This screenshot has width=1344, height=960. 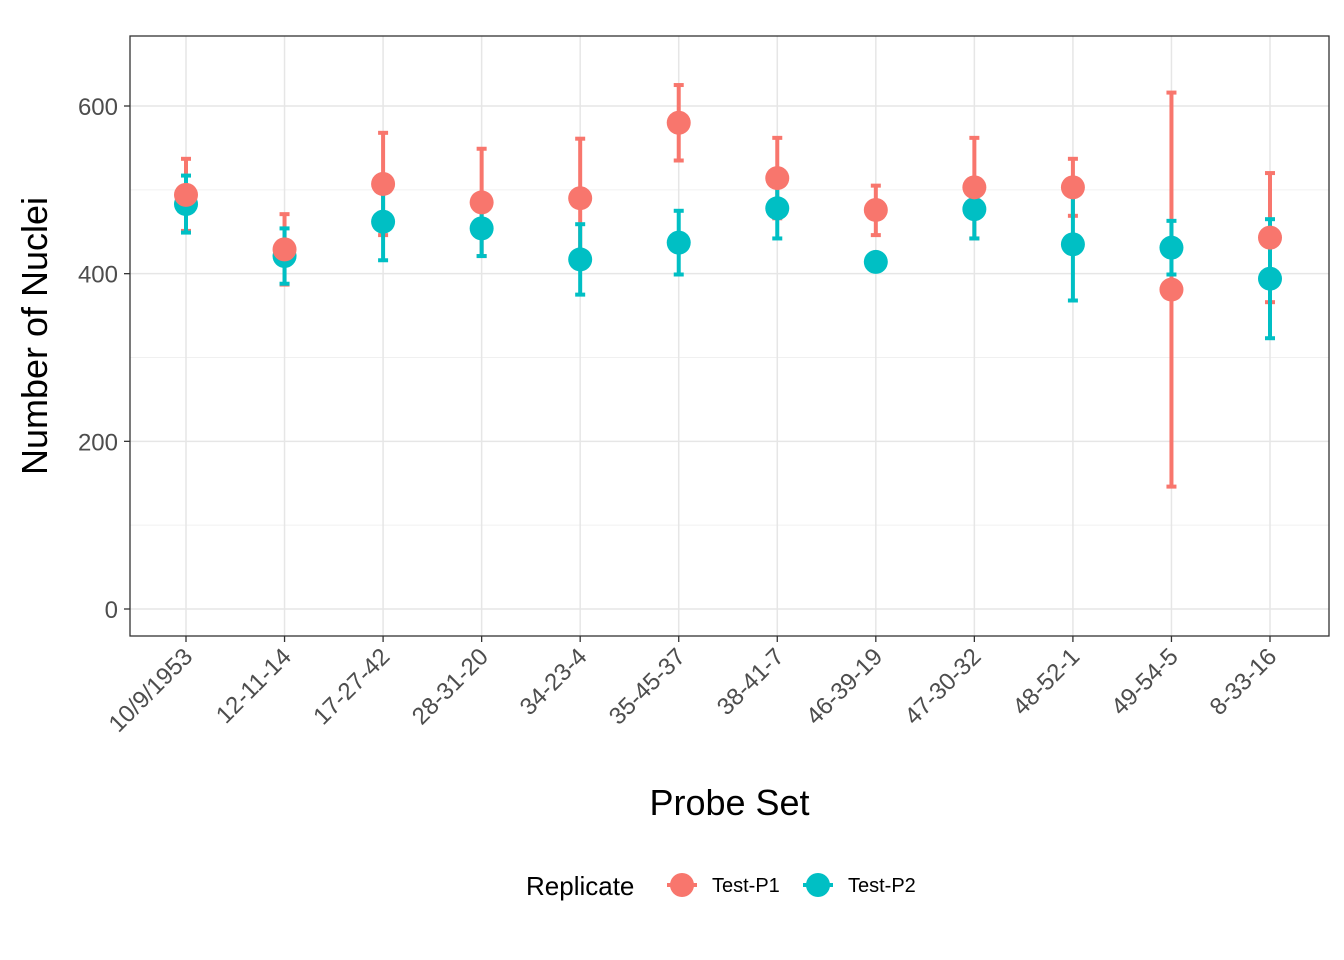 What do you see at coordinates (104, 359) in the screenshot?
I see `y-axis-ticks: 0 200 400 600` at bounding box center [104, 359].